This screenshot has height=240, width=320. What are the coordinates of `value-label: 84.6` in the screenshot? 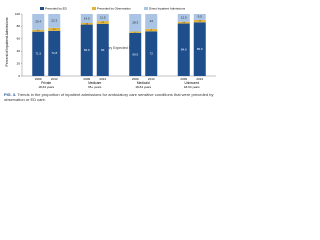 It's located at (184, 50).